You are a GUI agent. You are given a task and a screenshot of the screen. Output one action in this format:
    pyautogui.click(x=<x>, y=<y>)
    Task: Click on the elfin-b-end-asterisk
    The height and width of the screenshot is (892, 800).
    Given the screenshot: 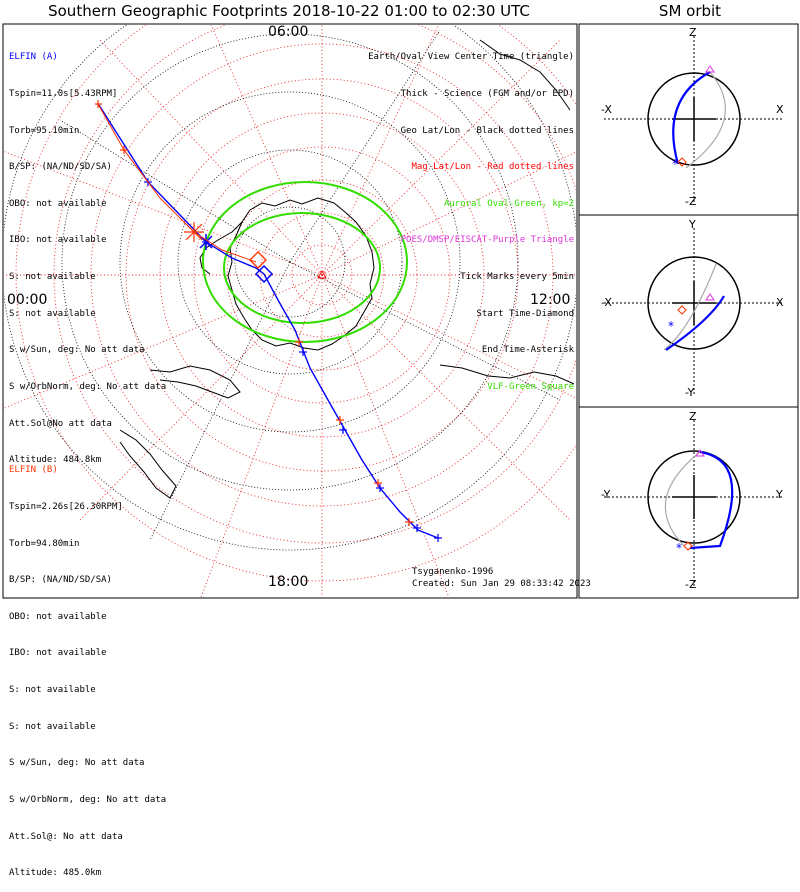 What is the action you would take?
    pyautogui.click(x=194, y=232)
    